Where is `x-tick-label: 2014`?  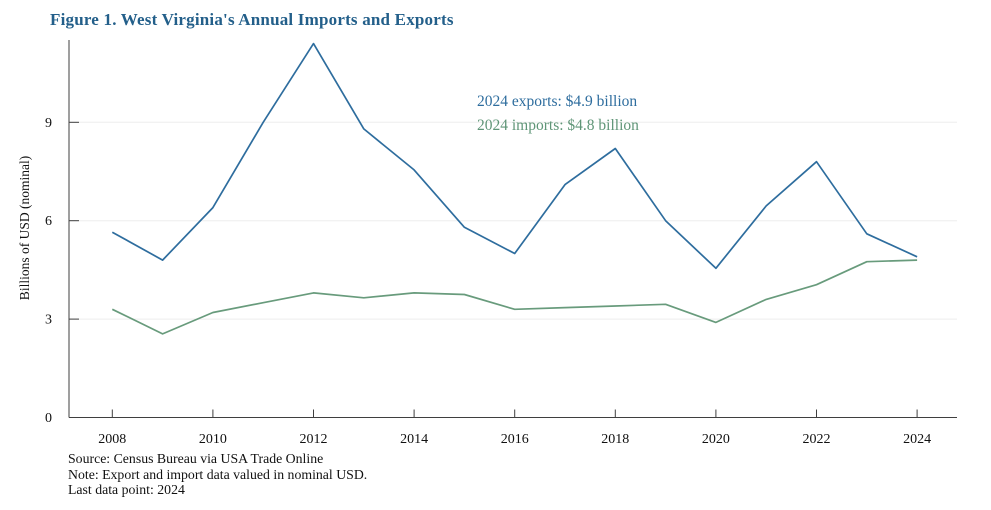
x-tick-label: 2014 is located at coordinates (414, 439).